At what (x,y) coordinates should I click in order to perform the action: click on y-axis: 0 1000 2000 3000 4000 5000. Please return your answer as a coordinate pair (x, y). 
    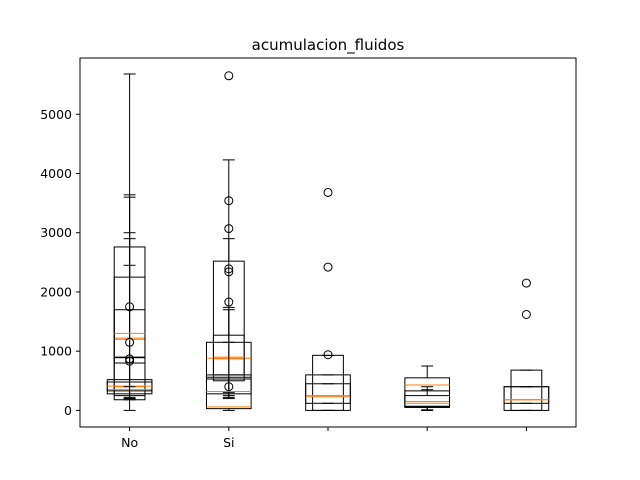
    Looking at the image, I should click on (60, 262).